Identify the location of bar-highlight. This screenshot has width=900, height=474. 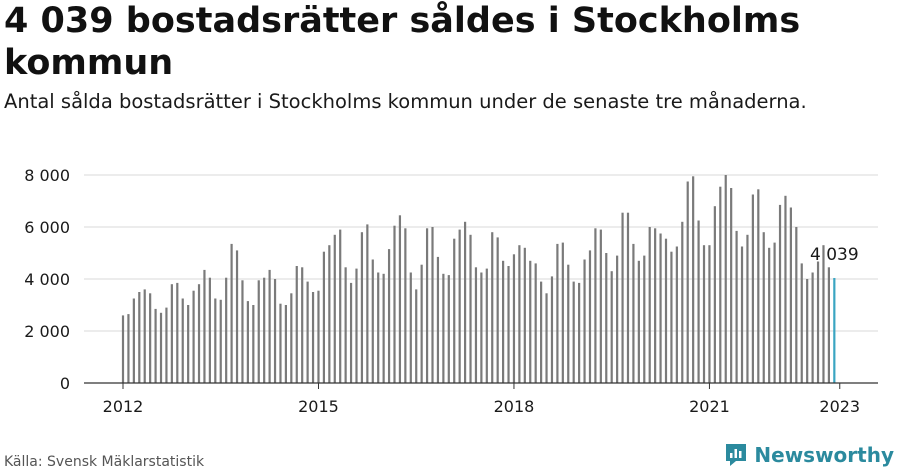
(834, 330).